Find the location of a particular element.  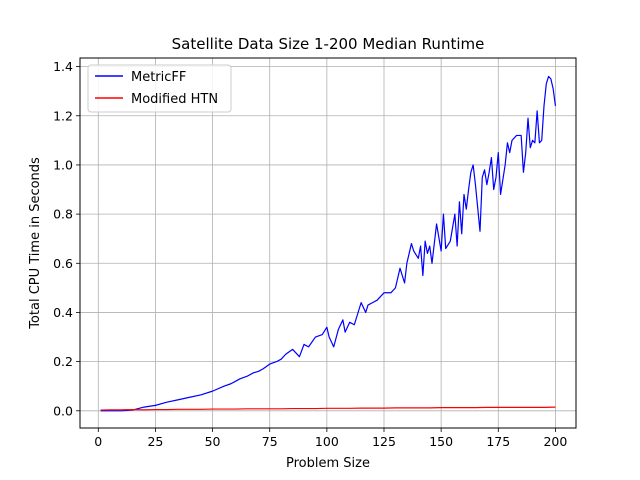

x-tick-label: 100 is located at coordinates (327, 441).